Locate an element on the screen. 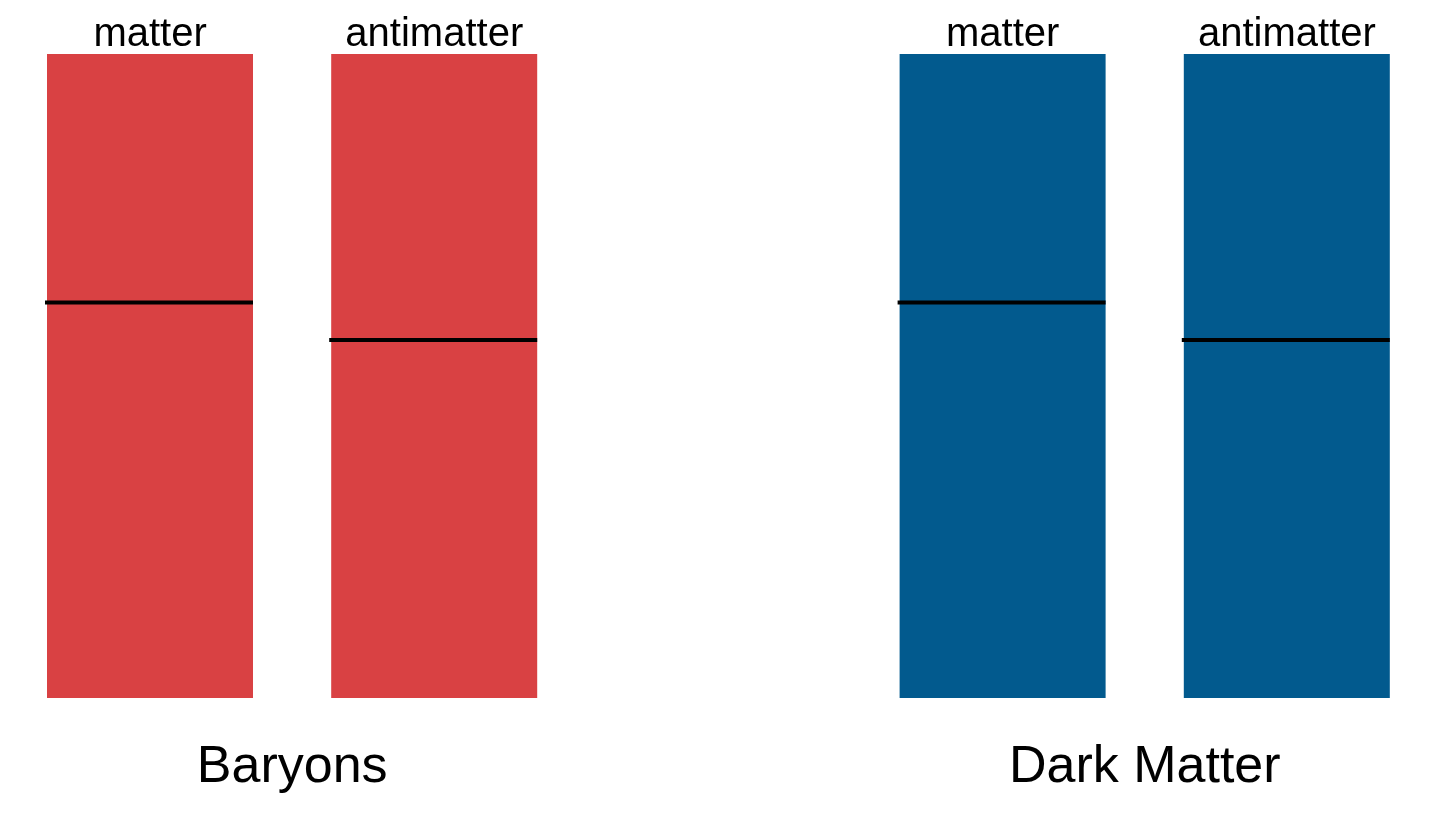 Image resolution: width=1437 pixels, height=834 pixels. text: Dark Matter is located at coordinates (1145, 764).